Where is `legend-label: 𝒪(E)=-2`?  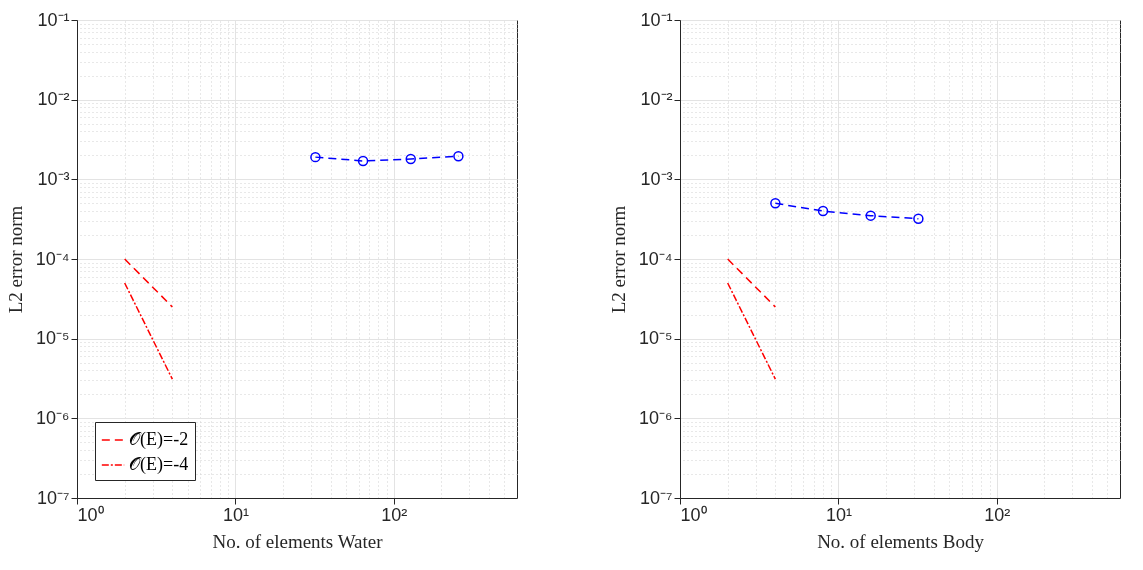 legend-label: 𝒪(E)=-2 is located at coordinates (159, 439).